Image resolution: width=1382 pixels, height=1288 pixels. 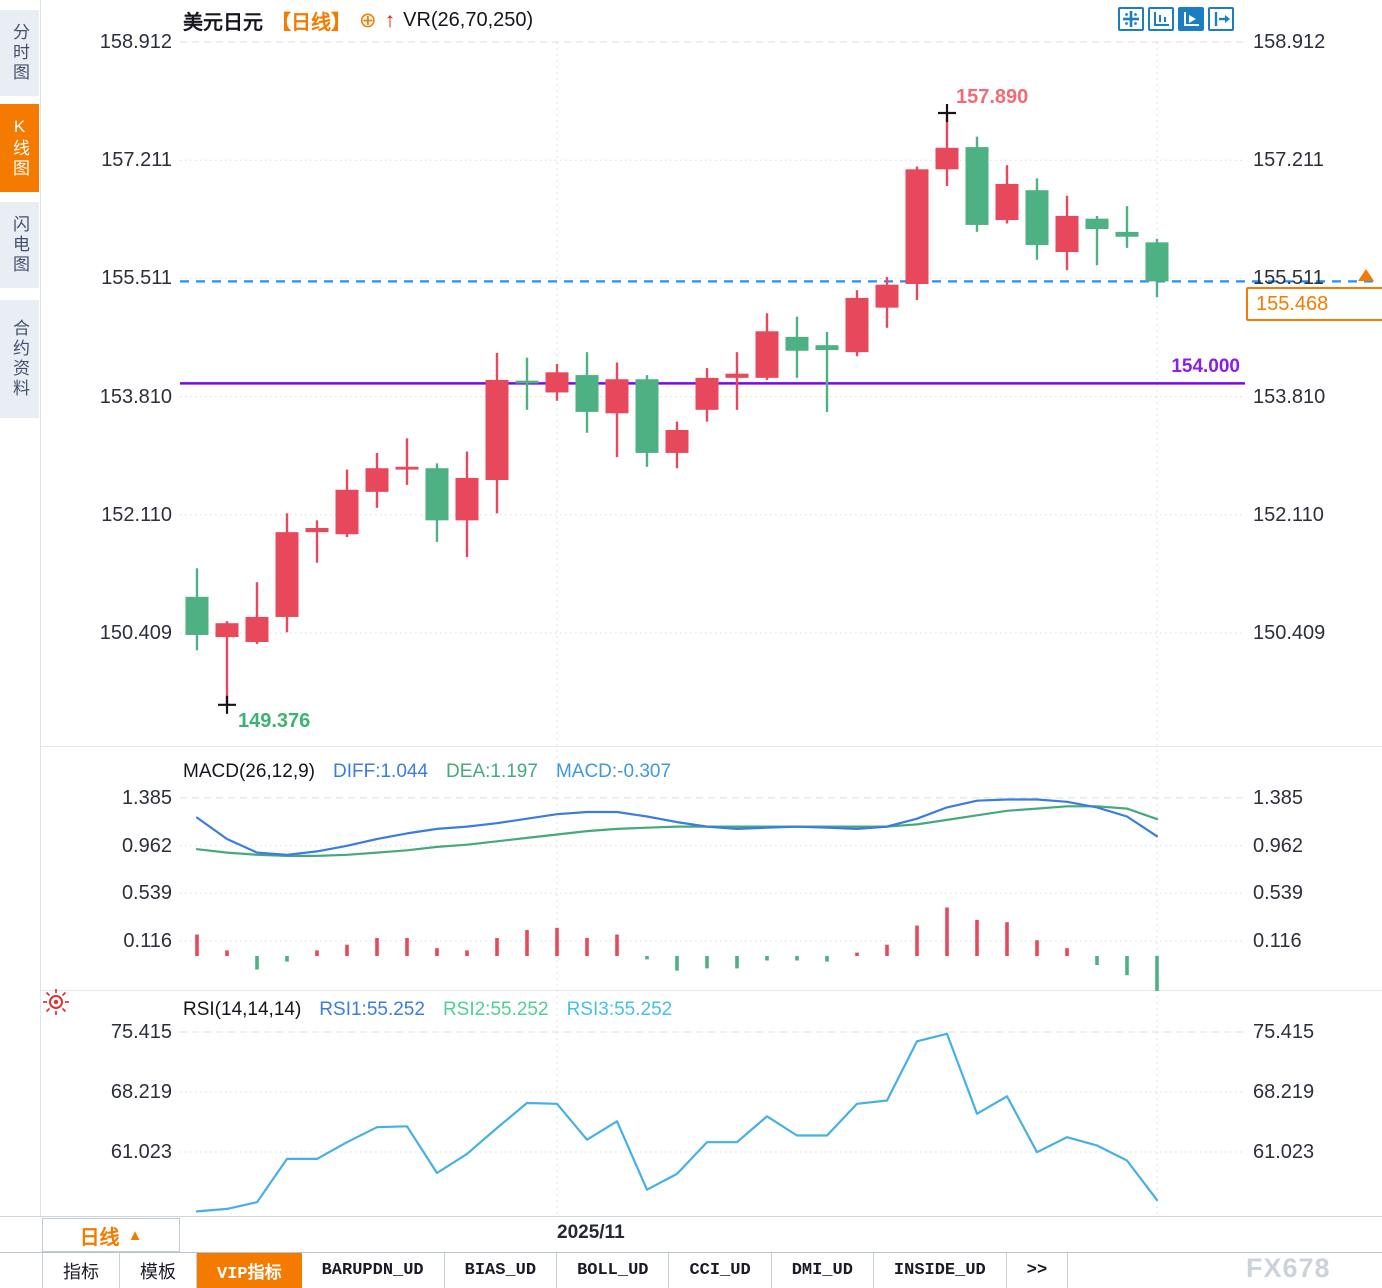 I want to click on tab-vip指标: VIP指标, so click(x=249, y=1270).